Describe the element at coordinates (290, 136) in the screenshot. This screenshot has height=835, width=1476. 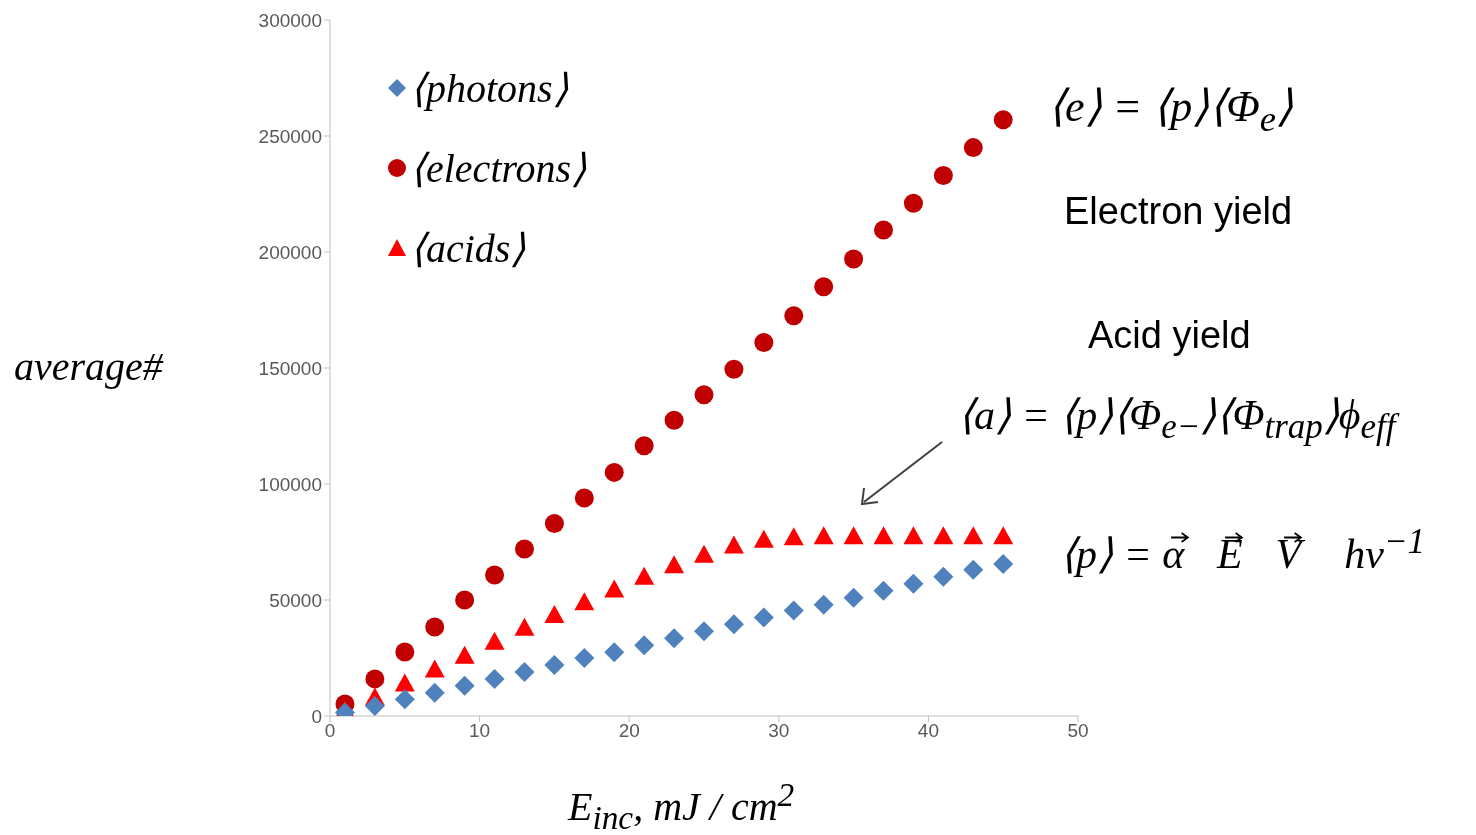
I see `y-tick-label: 250000` at that location.